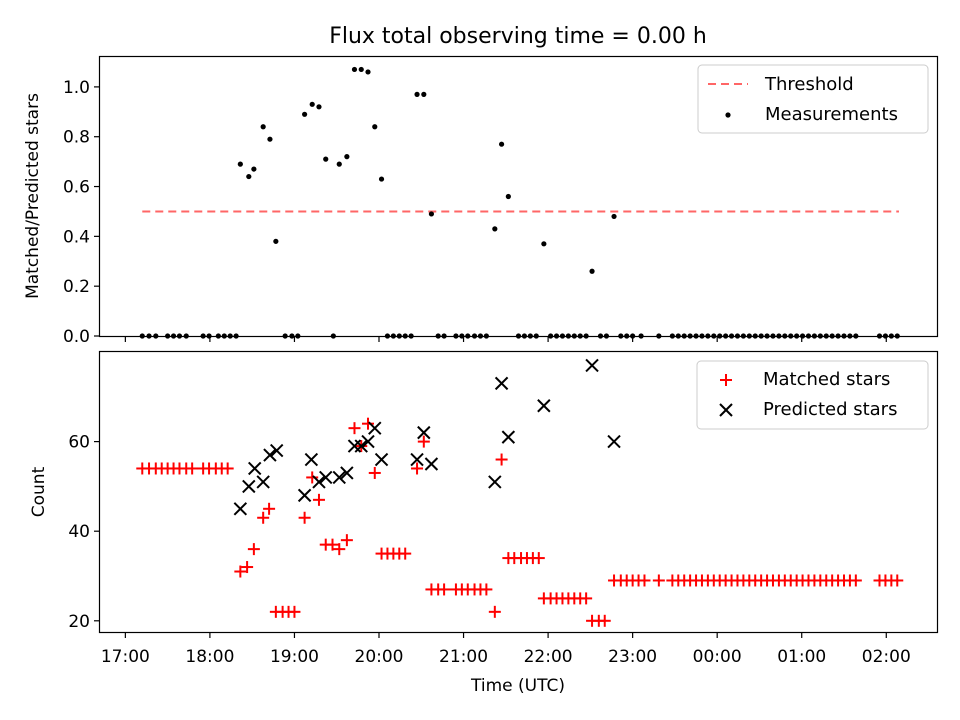 This screenshot has height=720, width=960. Describe the element at coordinates (76, 88) in the screenshot. I see `top-y-tick-label: 1.0` at that location.